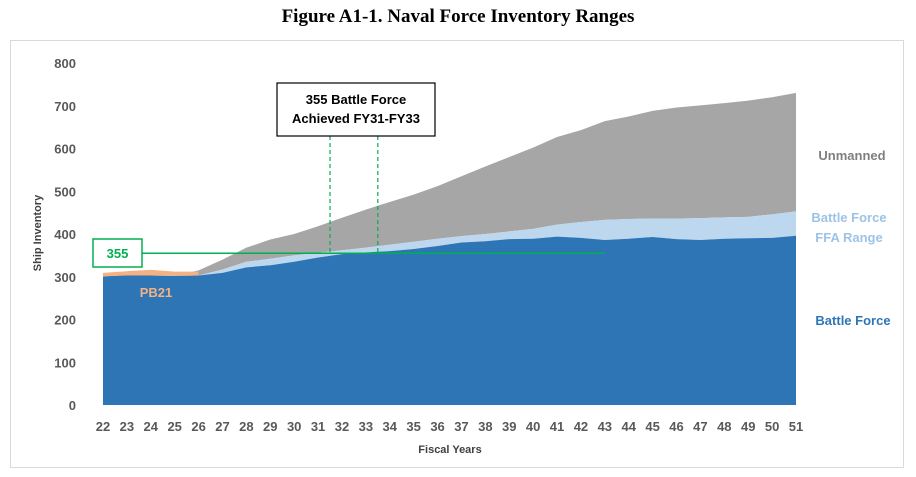 This screenshot has height=477, width=916. What do you see at coordinates (366, 426) in the screenshot?
I see `x-tick-label: 33` at bounding box center [366, 426].